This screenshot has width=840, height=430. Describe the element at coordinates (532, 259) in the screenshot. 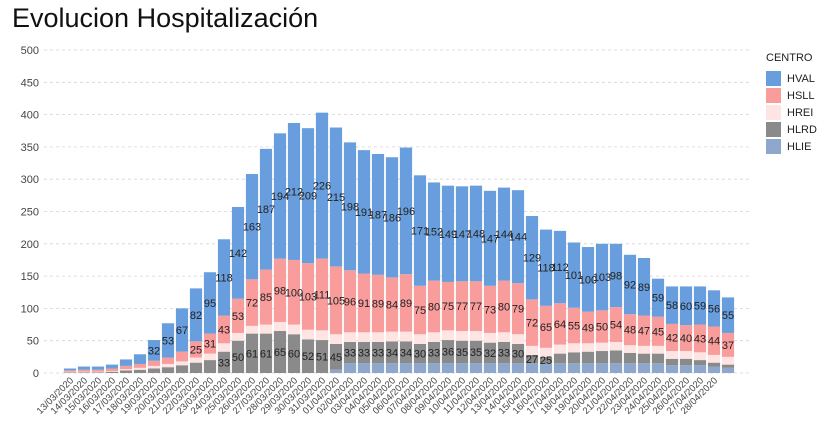

I see `data-label-hval: 129` at that location.